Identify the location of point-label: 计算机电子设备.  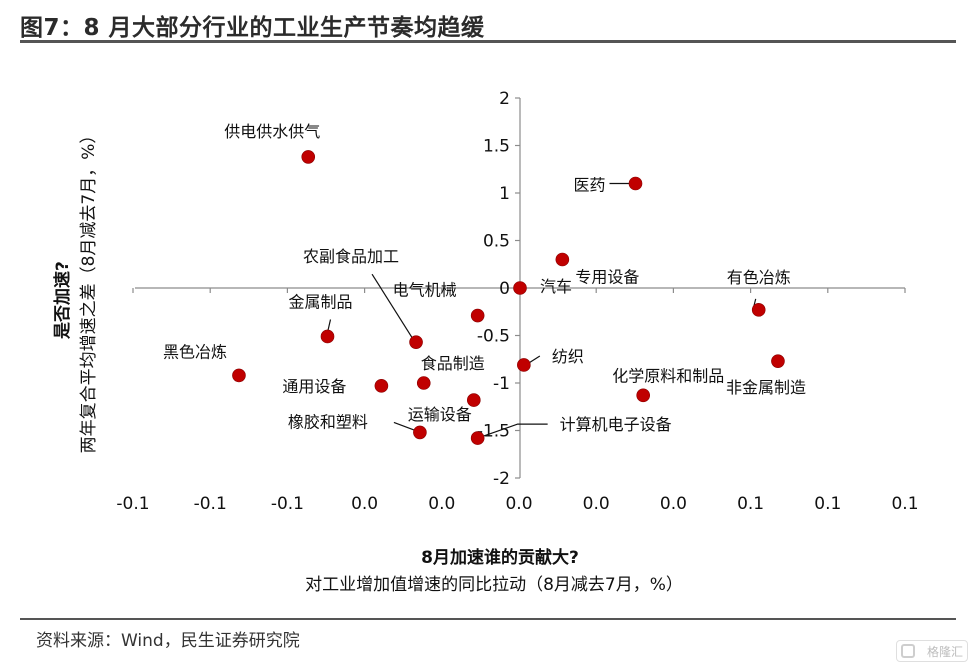
(616, 424).